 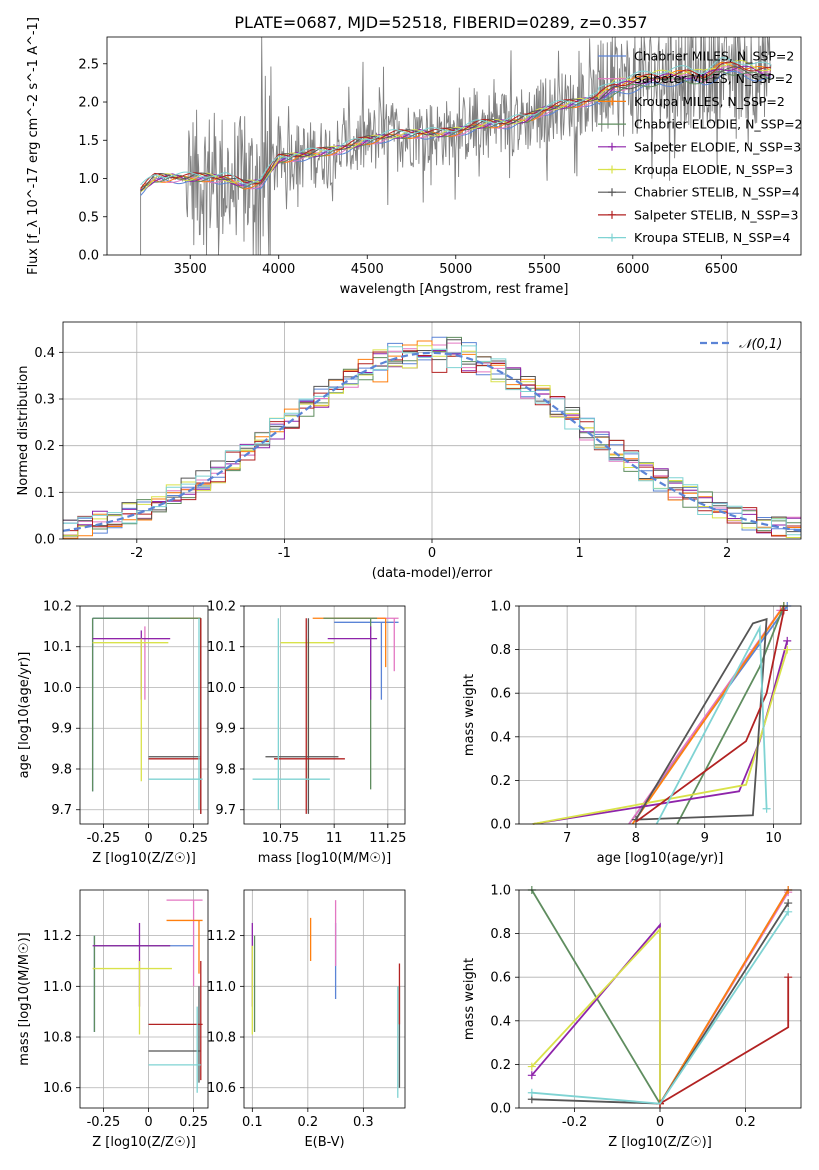 What do you see at coordinates (773, 838) in the screenshot?
I see `x-tick-label: 10` at bounding box center [773, 838].